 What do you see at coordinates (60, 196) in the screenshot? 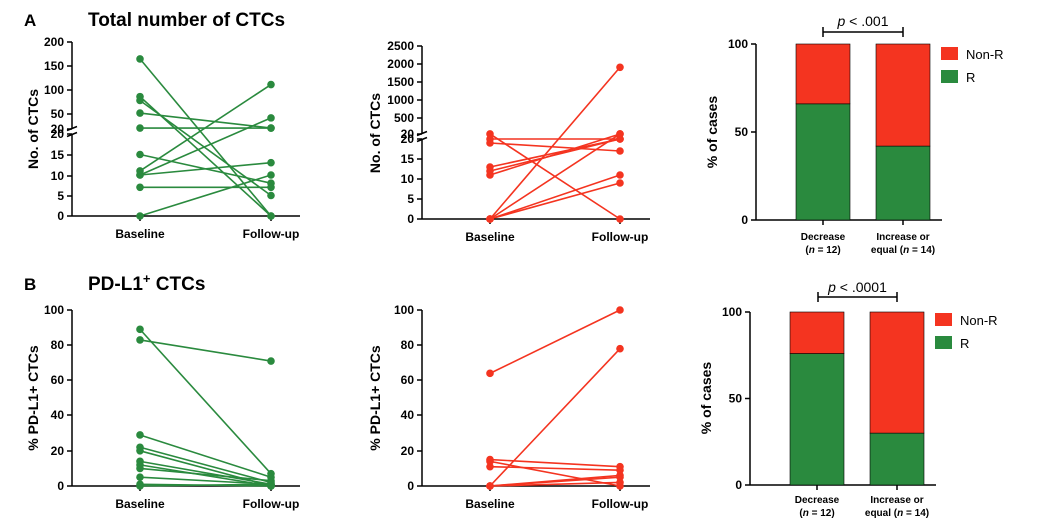
I see `a-left-y-tick-label: 5` at bounding box center [60, 196].